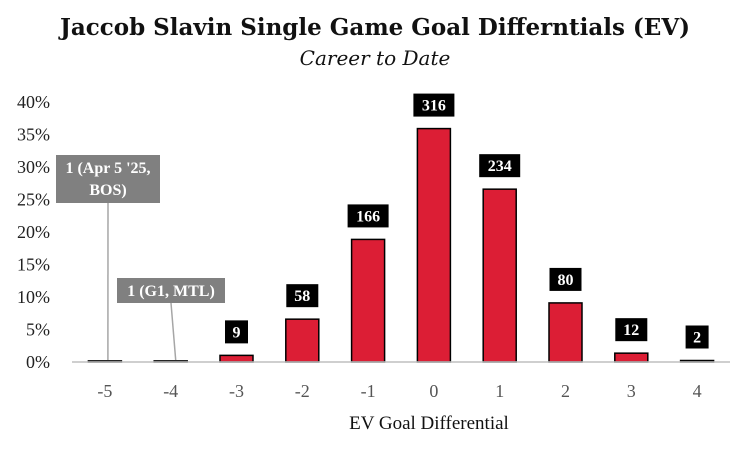  Describe the element at coordinates (429, 423) in the screenshot. I see `x-axis-label: EV Goal Differential` at that location.